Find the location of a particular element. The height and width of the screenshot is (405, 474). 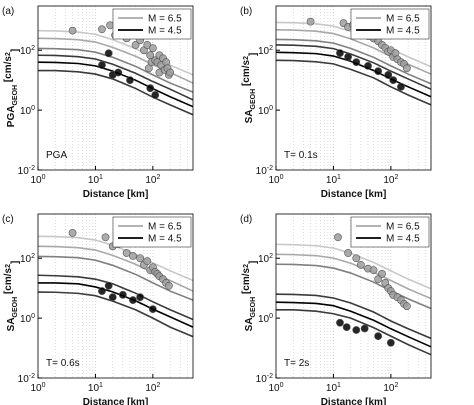

y-axis-label: PGAGEOH [cm/s2] is located at coordinates (12, 88).